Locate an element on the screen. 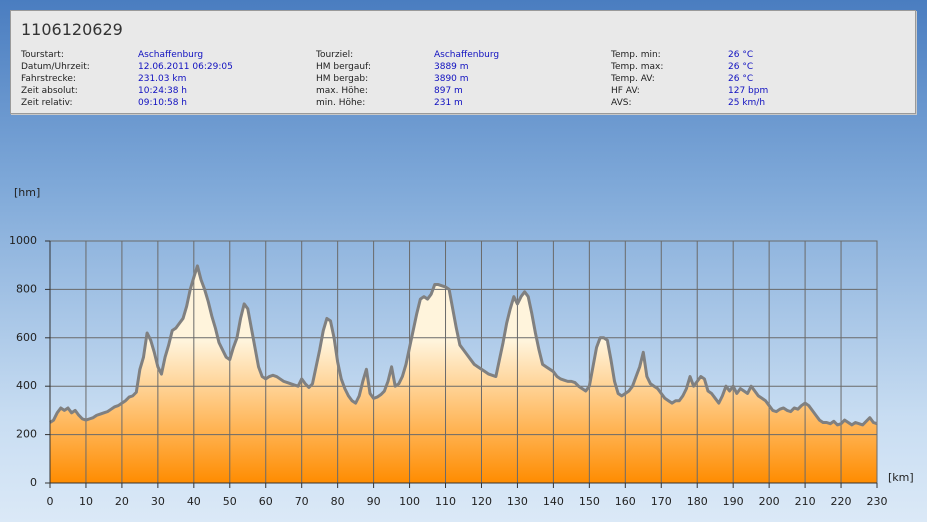 This screenshot has height=522, width=927. x-tick-label: 160 is located at coordinates (625, 501).